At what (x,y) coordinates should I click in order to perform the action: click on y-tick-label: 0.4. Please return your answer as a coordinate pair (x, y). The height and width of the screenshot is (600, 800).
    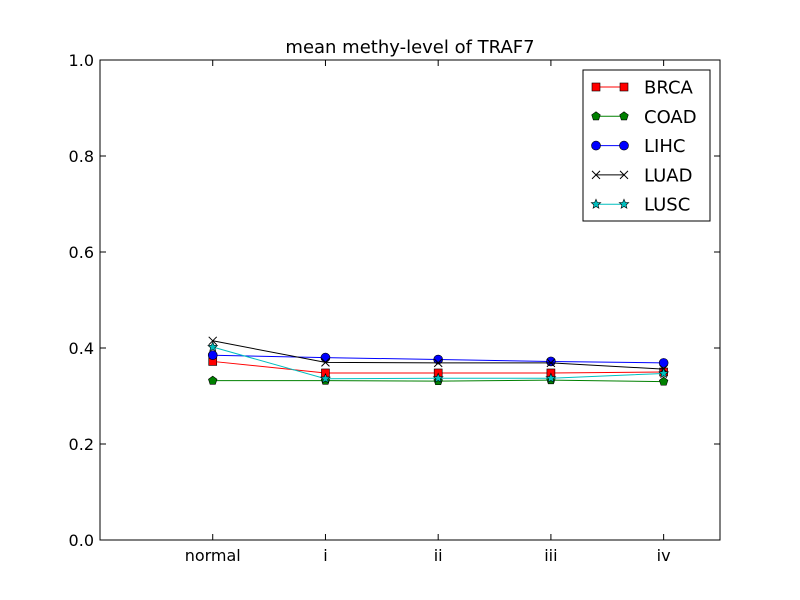
    Looking at the image, I should click on (81, 348).